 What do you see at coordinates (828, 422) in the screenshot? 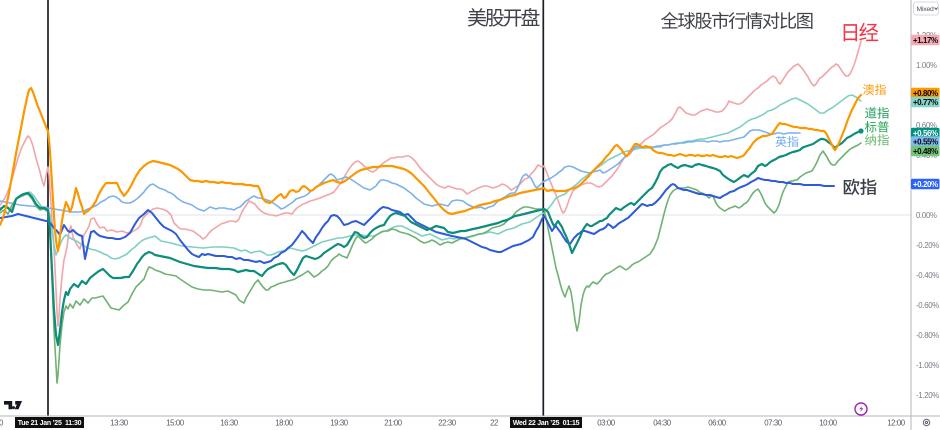
I see `svg-text: 10:00` at bounding box center [828, 422].